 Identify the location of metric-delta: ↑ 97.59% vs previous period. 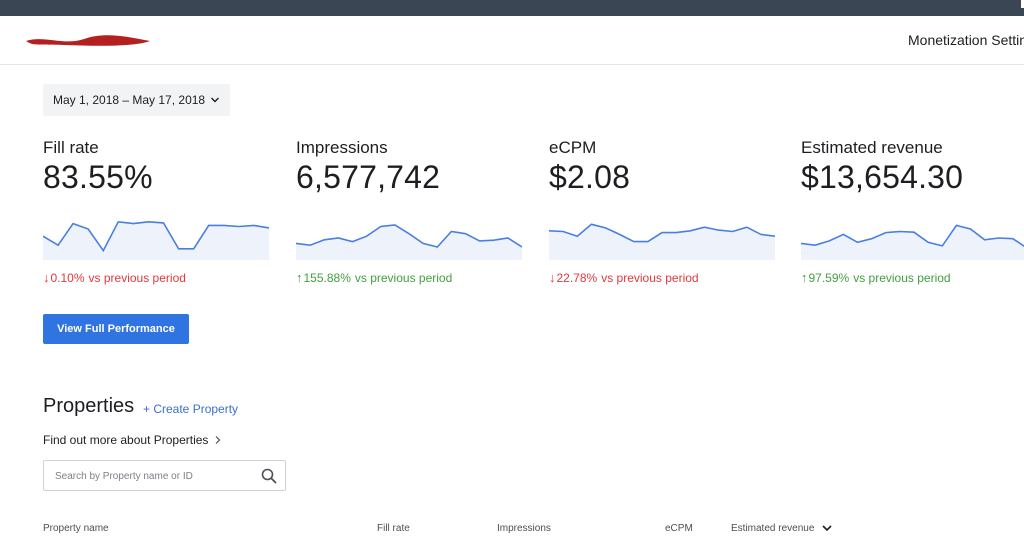
(912, 277).